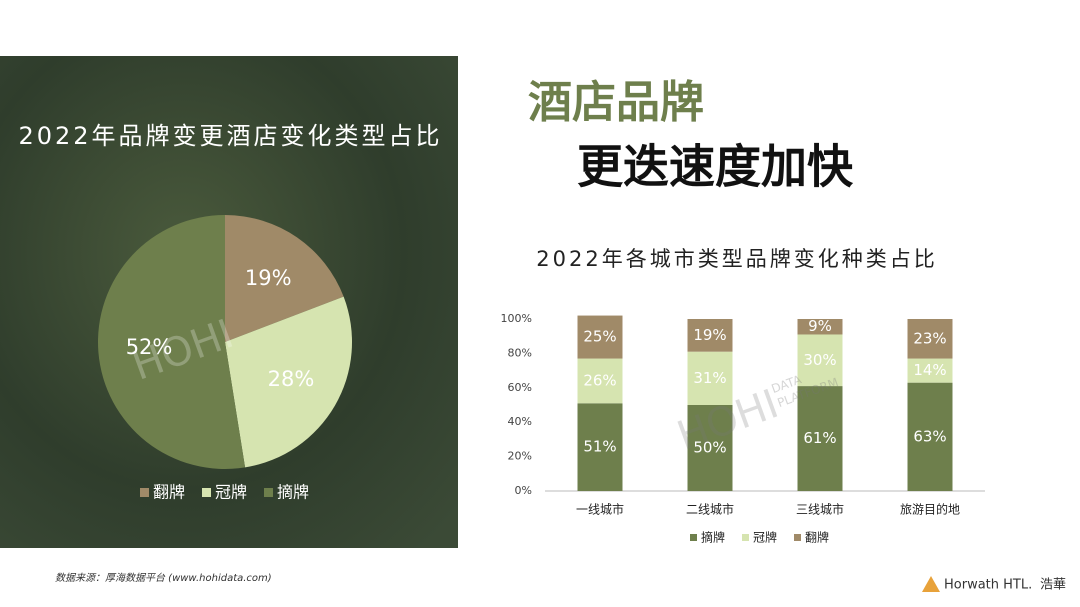 The image size is (1080, 607). I want to click on value-label: 51%, so click(599, 447).